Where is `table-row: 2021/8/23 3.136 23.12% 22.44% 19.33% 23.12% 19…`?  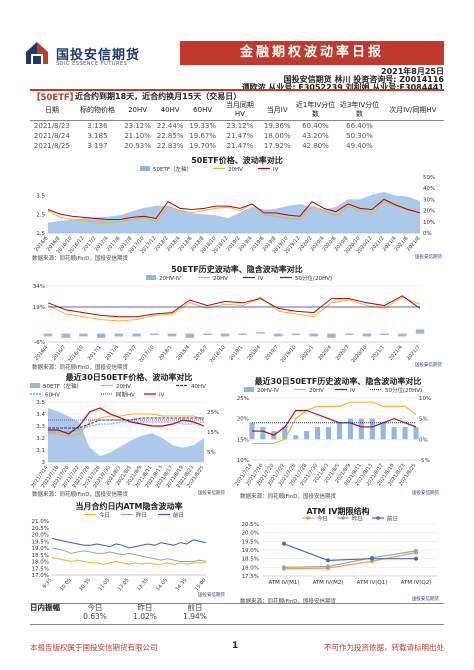
table-row: 2021/8/23 3.136 23.12% 22.44% 19.33% 23.12% 19… is located at coordinates (237, 126).